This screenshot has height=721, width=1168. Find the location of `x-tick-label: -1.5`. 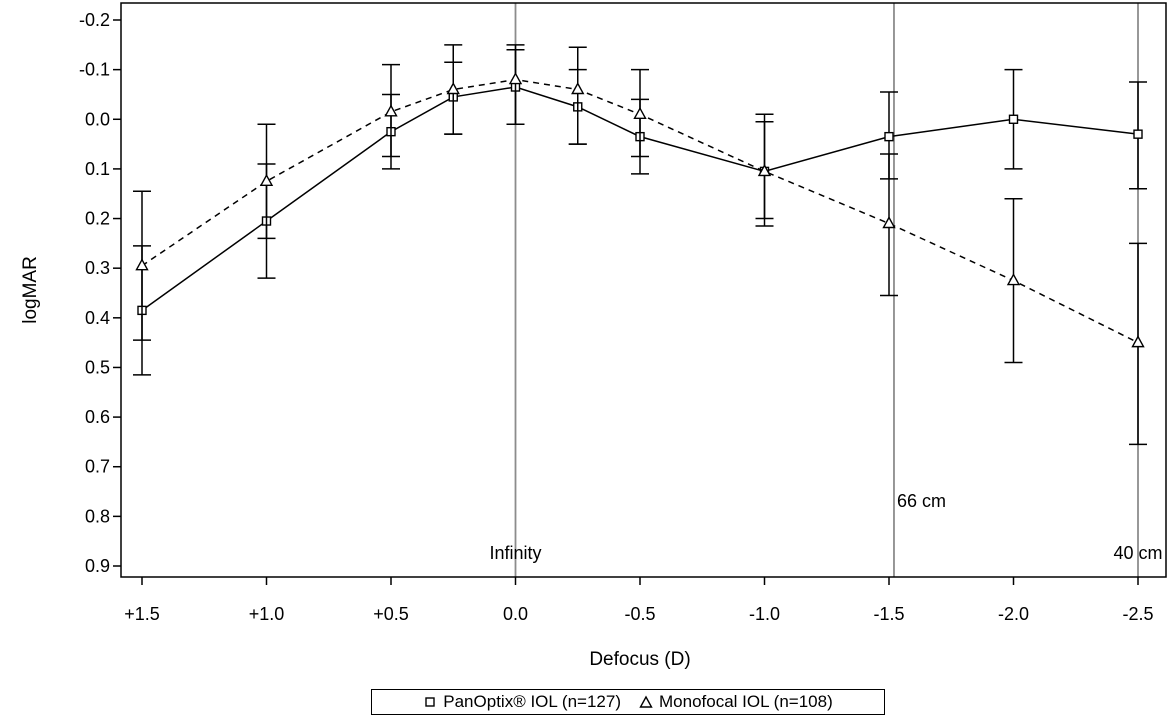

x-tick-label: -1.5 is located at coordinates (888, 614).